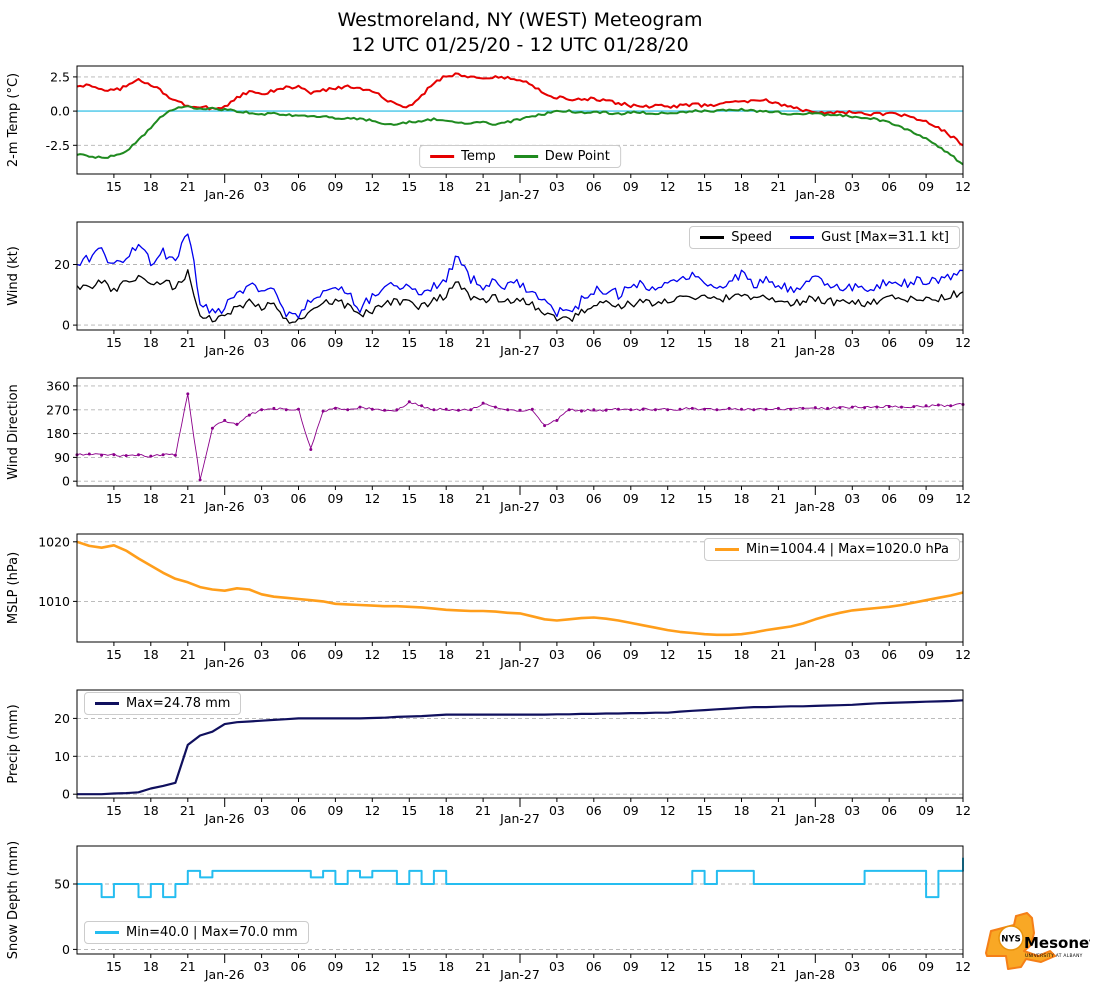 The height and width of the screenshot is (1001, 1094). Describe the element at coordinates (832, 550) in the screenshot. I see `legend-mslp: Min=1004.4 | Max=1020.0 hPa` at that location.